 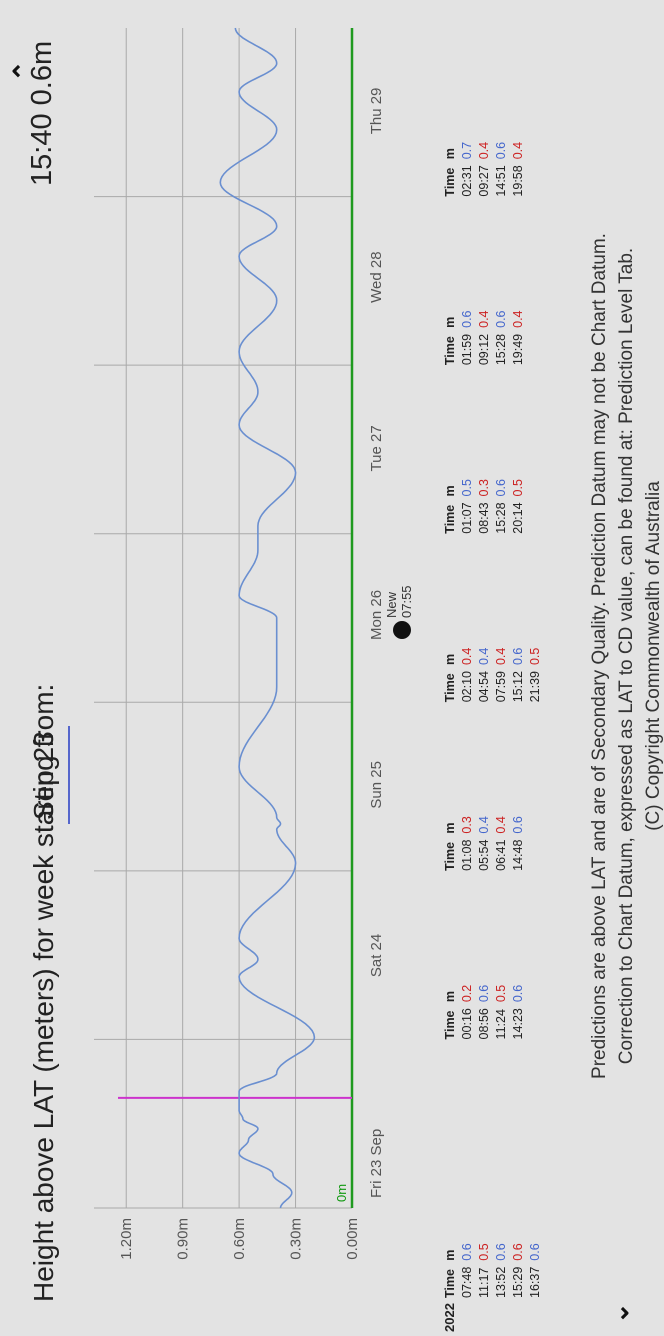 What do you see at coordinates (467, 181) in the screenshot?
I see `tide-time: 02:31` at bounding box center [467, 181].